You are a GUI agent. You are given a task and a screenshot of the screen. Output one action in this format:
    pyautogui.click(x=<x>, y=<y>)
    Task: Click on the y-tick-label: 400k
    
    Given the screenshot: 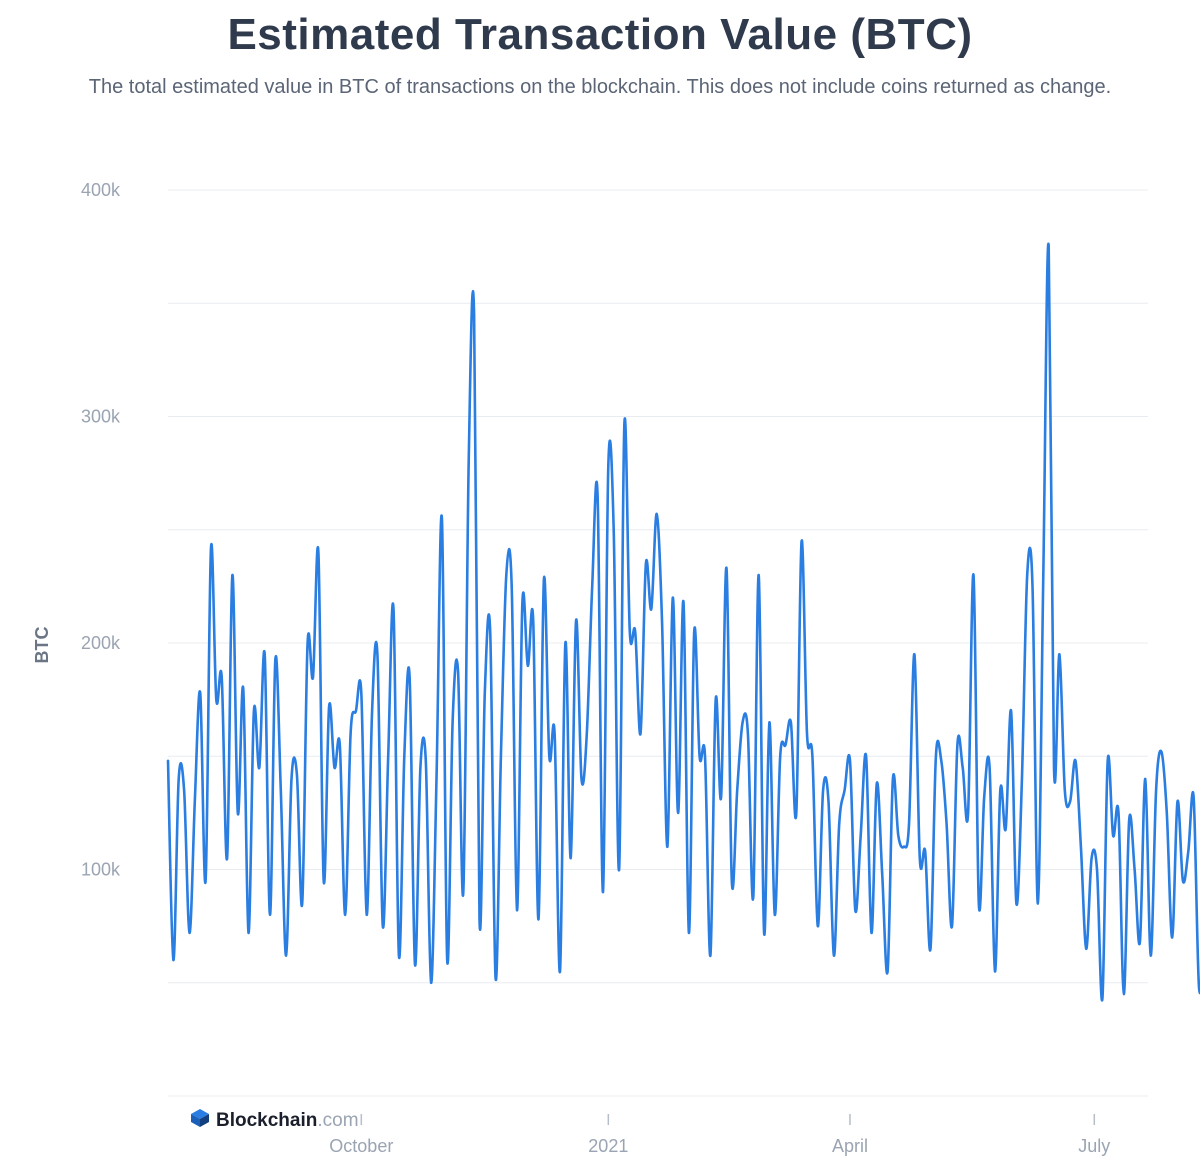 What is the action you would take?
    pyautogui.click(x=101, y=190)
    